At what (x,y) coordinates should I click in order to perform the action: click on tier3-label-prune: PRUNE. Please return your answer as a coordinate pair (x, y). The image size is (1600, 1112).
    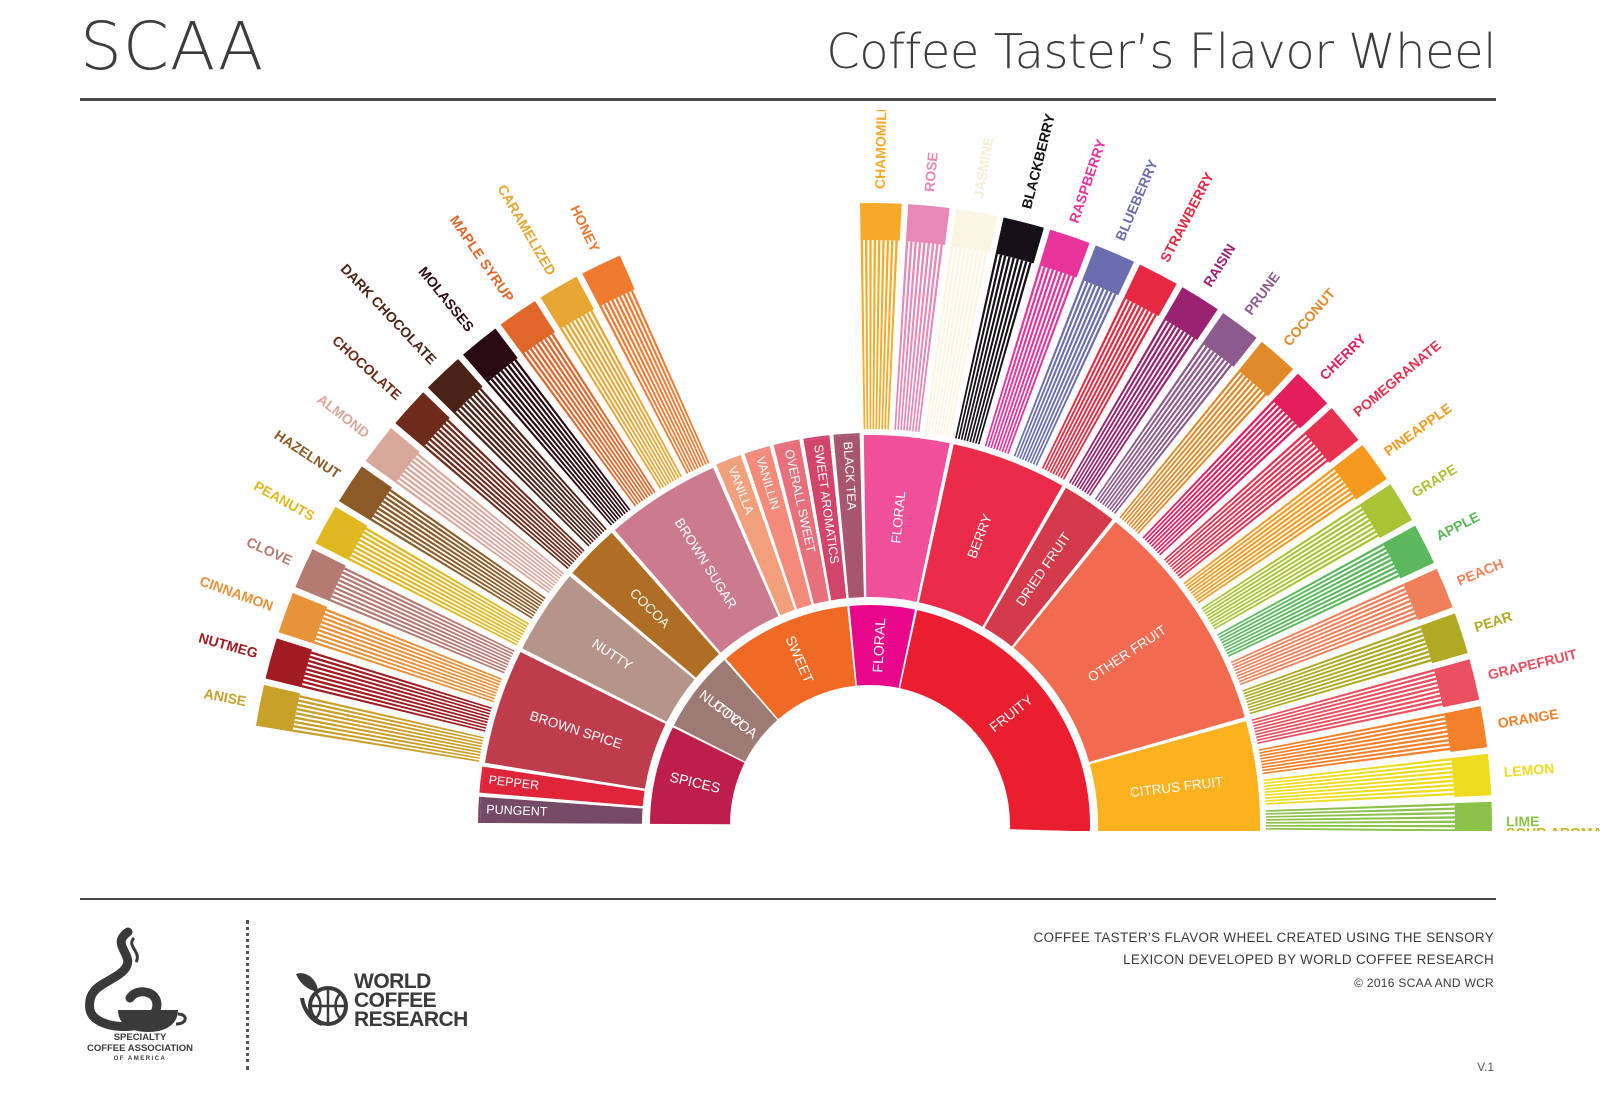
    Looking at the image, I should click on (1262, 293).